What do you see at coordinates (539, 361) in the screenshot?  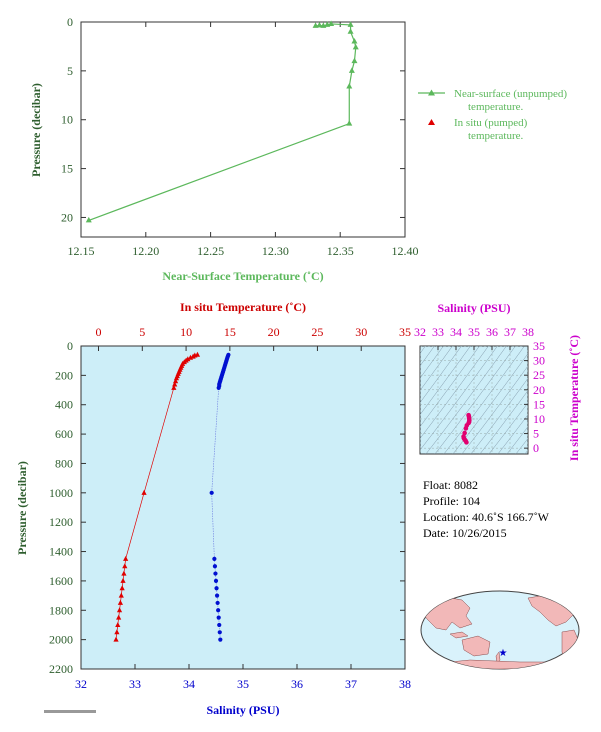 I see `ts-temperature-tick-label: 30` at bounding box center [539, 361].